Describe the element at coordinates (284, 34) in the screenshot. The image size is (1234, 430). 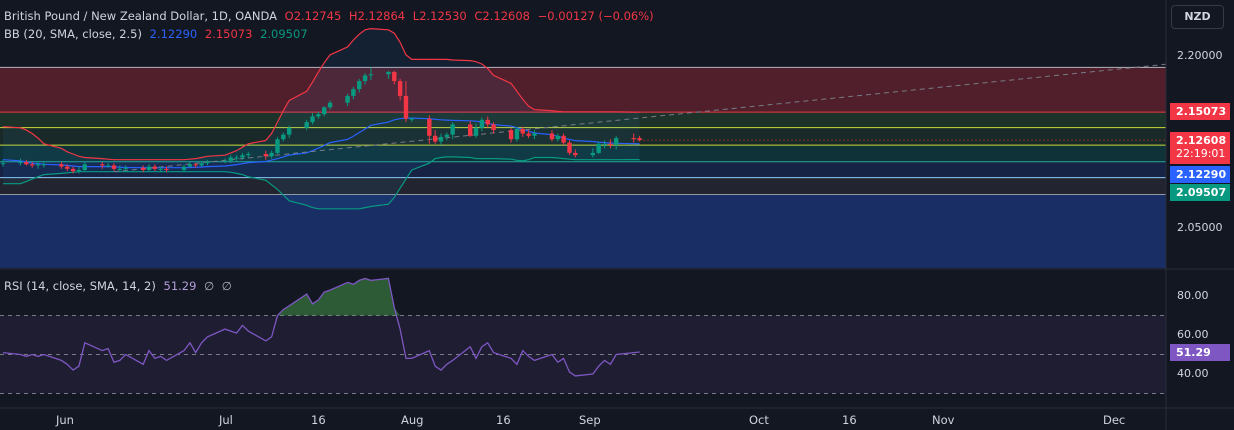
I see `bb-lower-value: 2.09507` at that location.